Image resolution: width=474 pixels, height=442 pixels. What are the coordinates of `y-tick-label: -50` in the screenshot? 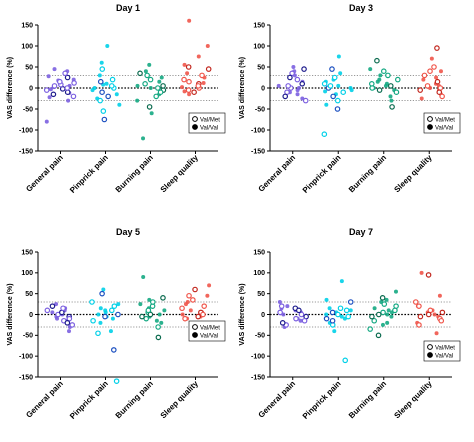 It's located at (260, 336).